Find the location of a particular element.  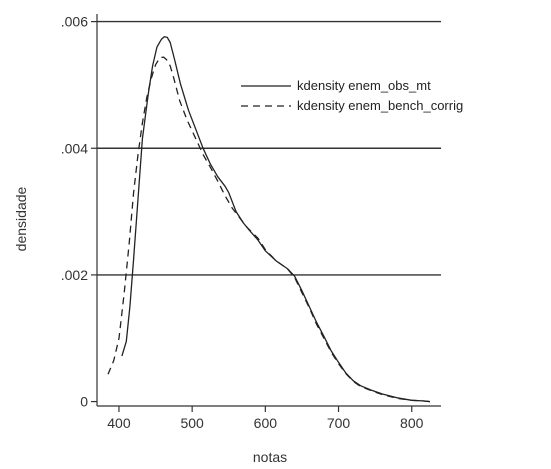

legend-label-obs: kdensity enem_obs_mt is located at coordinates (364, 85).